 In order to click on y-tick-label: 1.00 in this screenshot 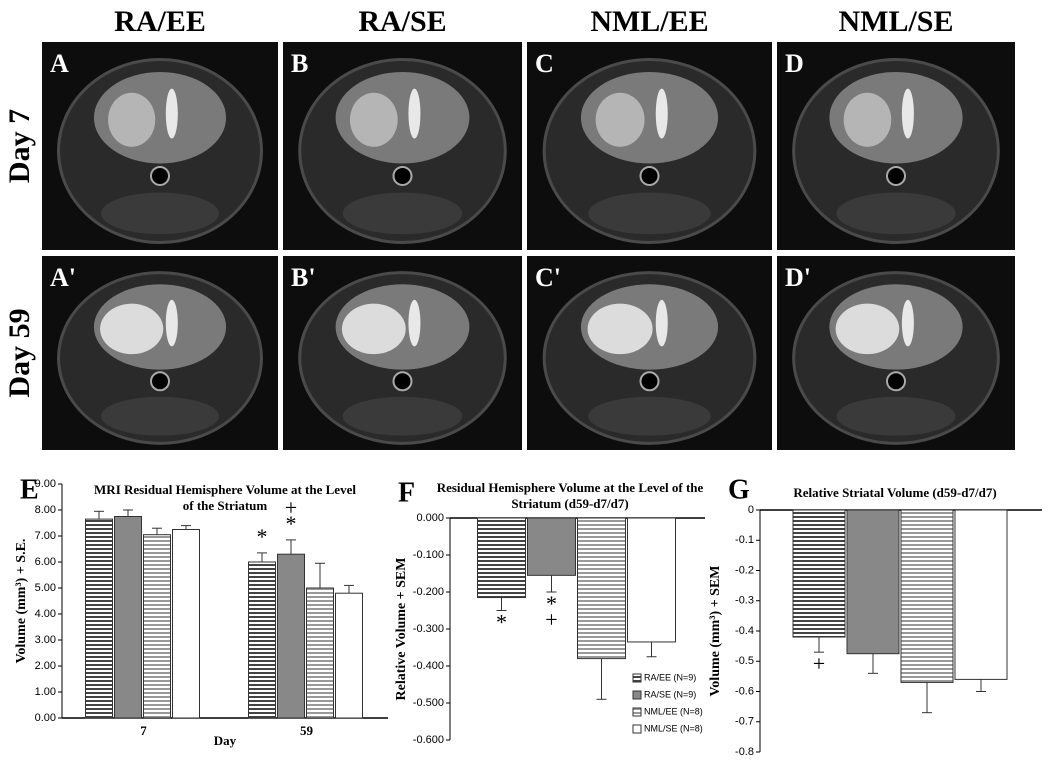, I will do `click(45, 692)`.